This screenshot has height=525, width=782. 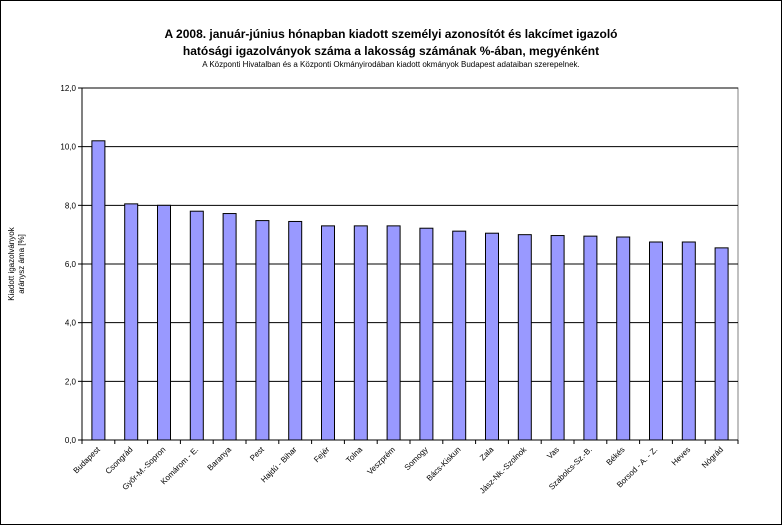 I want to click on x-tick-label: Tolna, so click(x=354, y=455).